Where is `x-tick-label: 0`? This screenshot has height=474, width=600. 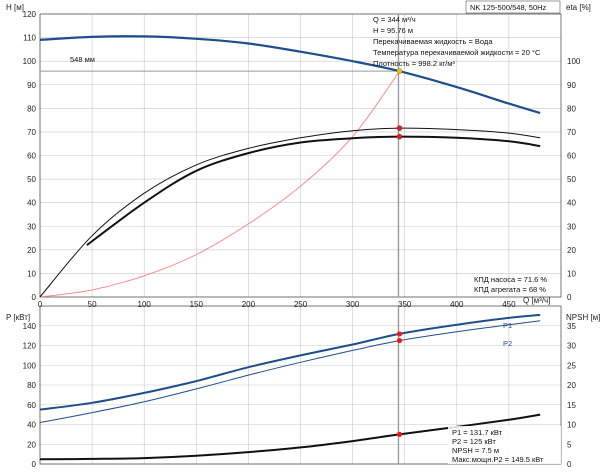 x-tick-label: 0 is located at coordinates (40, 304).